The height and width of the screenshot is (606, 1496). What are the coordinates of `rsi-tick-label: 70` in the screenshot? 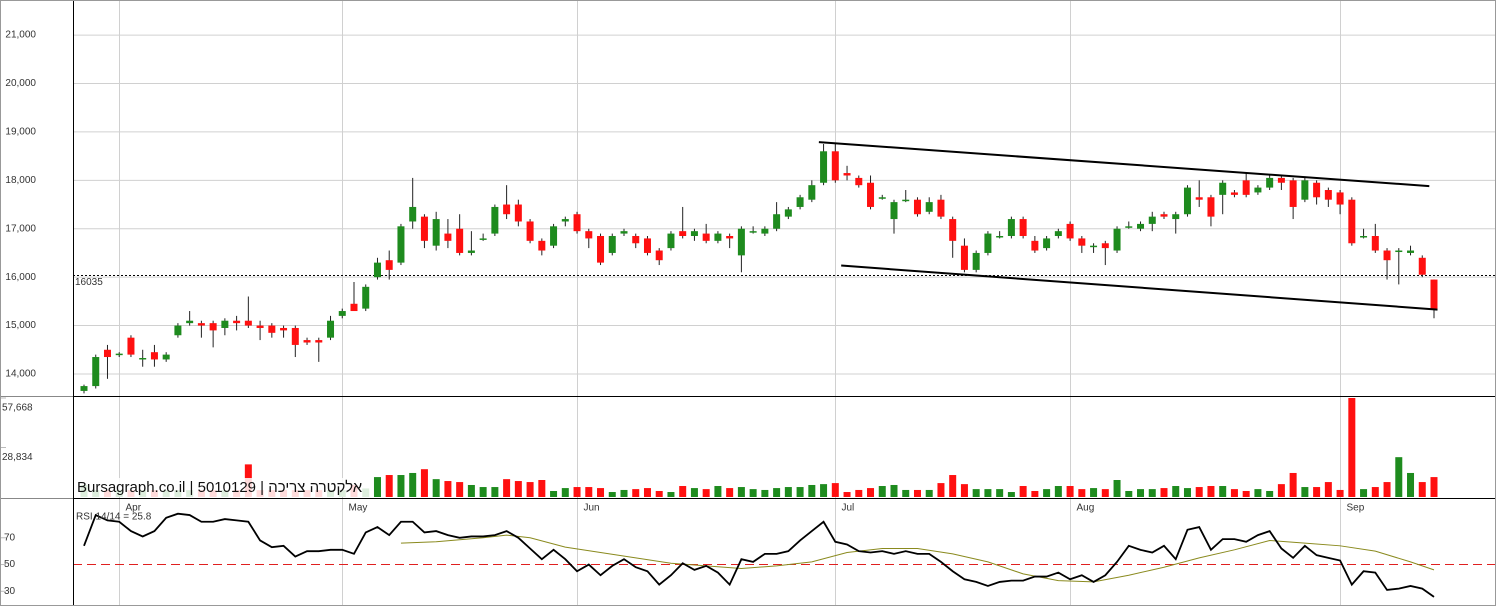 It's located at (10, 537).